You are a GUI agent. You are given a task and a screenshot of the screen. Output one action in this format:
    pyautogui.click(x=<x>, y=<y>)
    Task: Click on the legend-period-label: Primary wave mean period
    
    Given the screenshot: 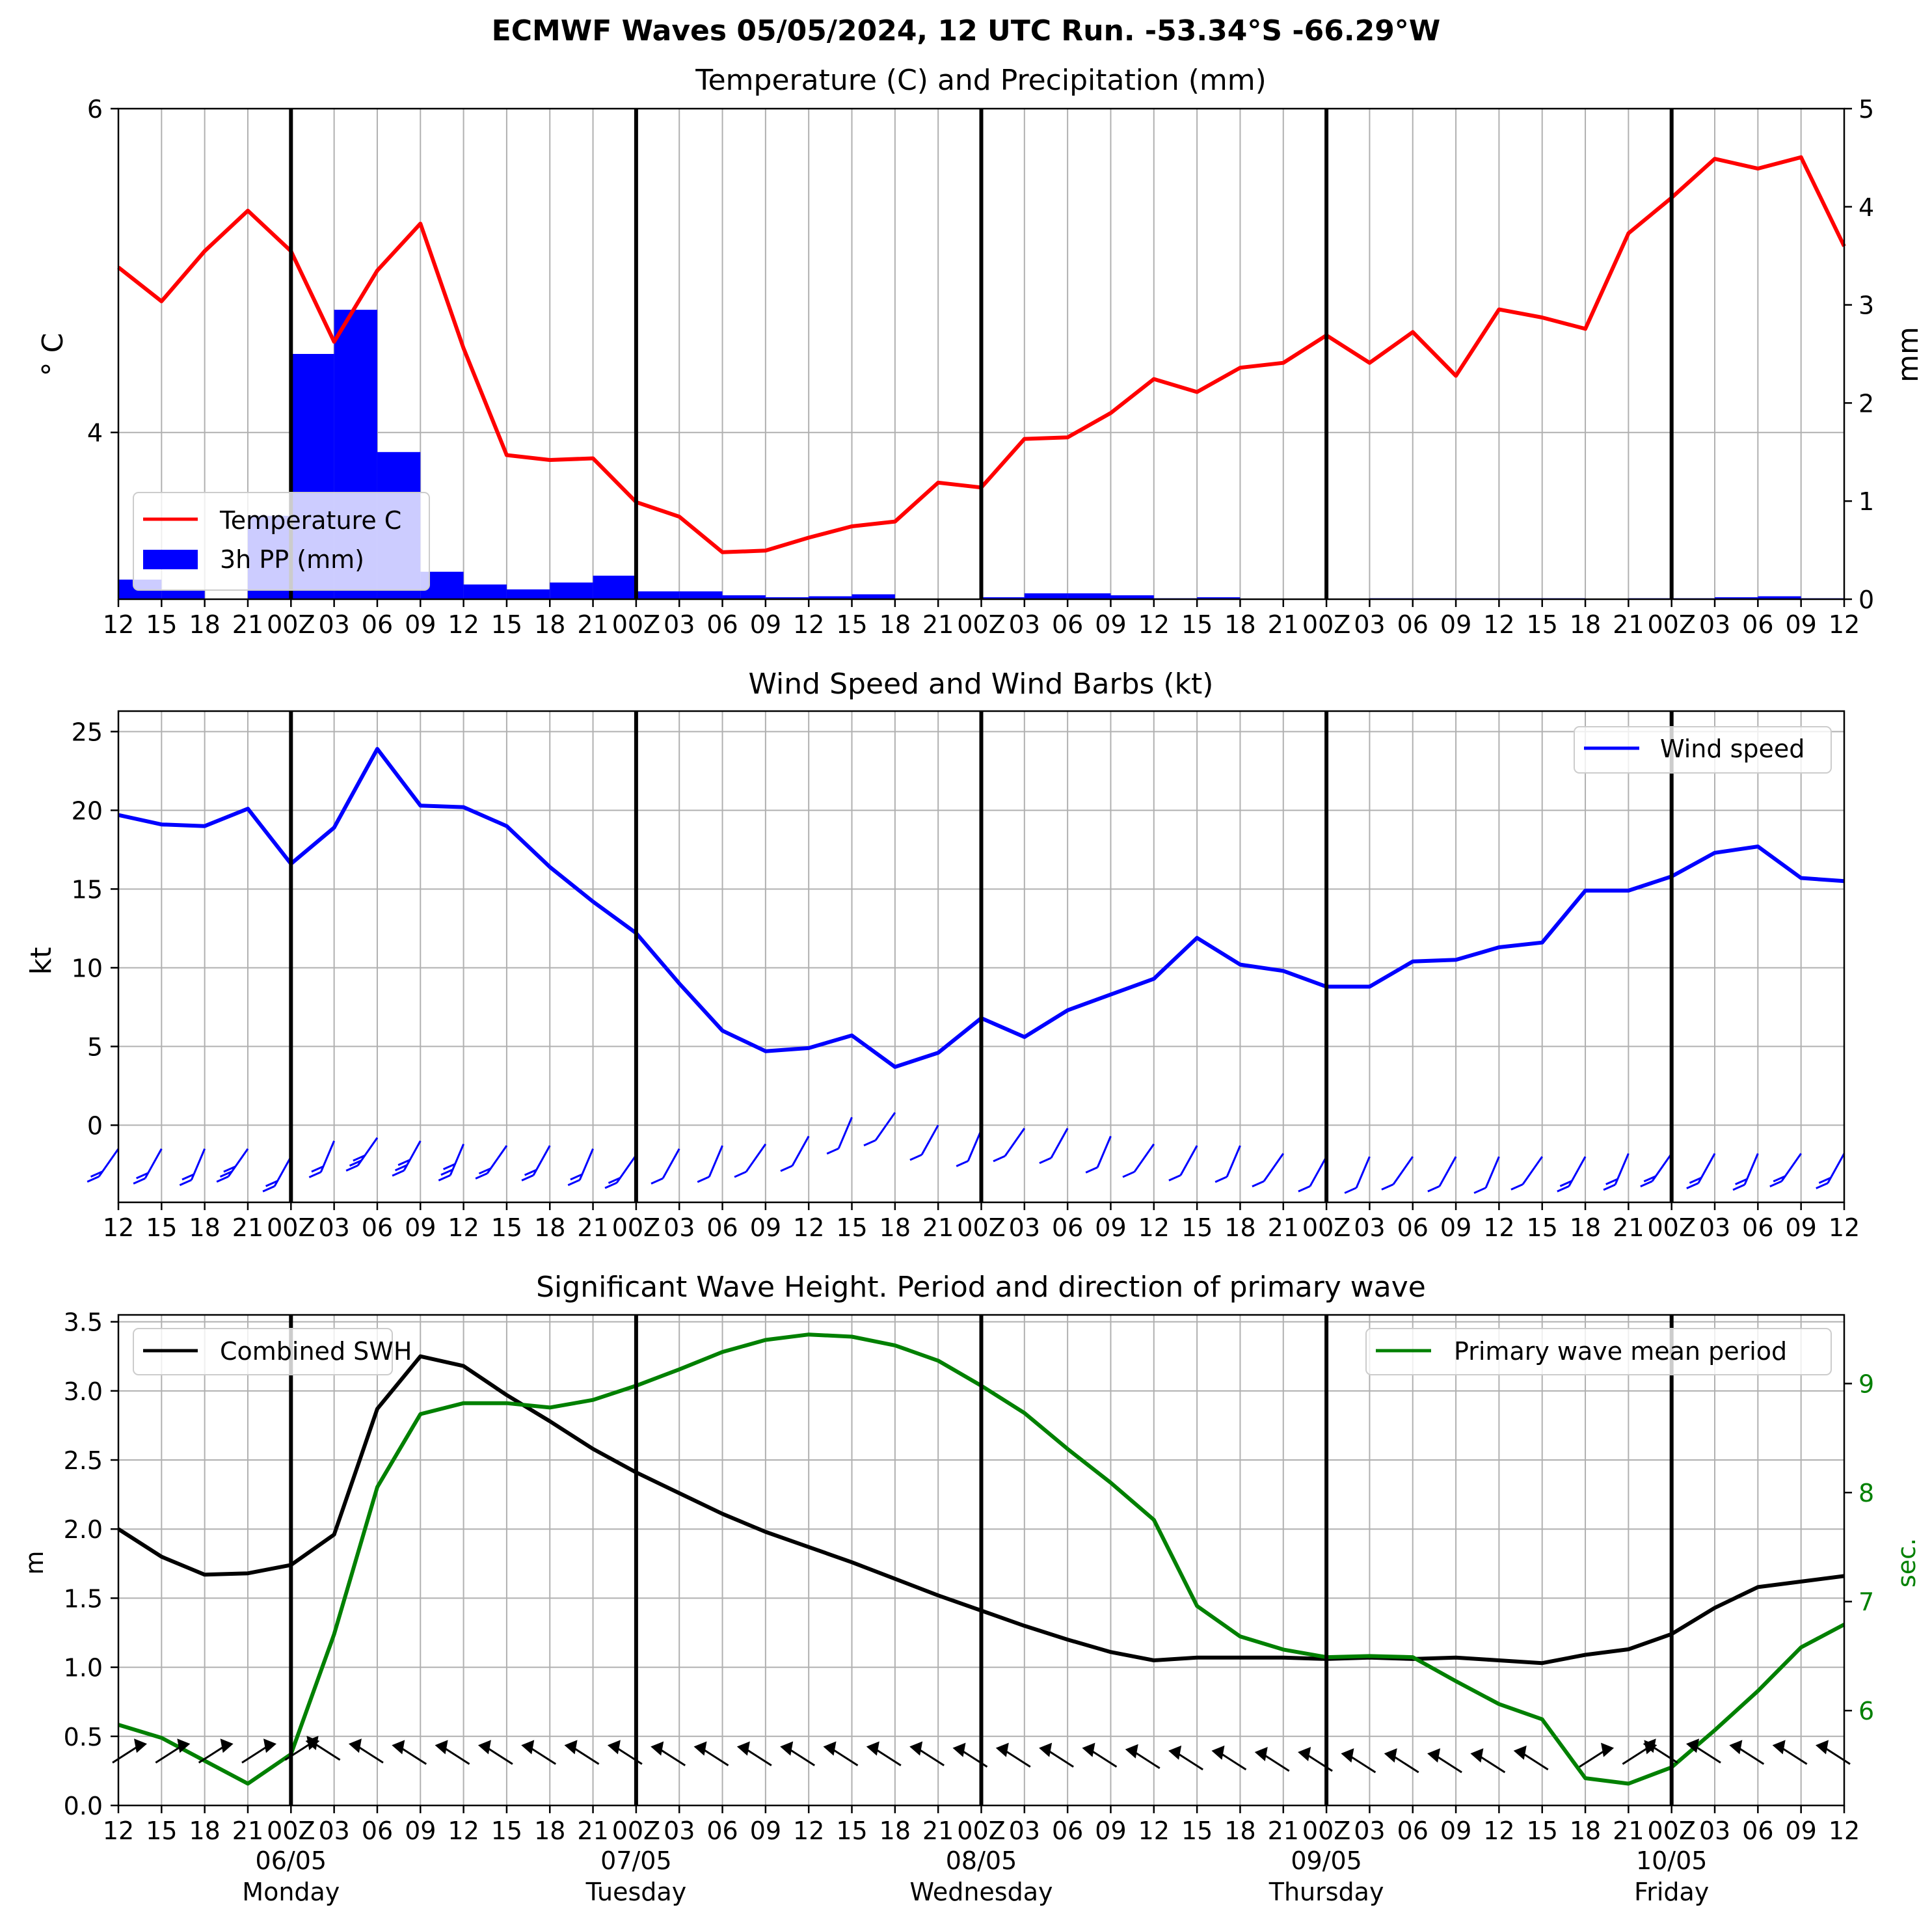 What is the action you would take?
    pyautogui.click(x=1620, y=1351)
    